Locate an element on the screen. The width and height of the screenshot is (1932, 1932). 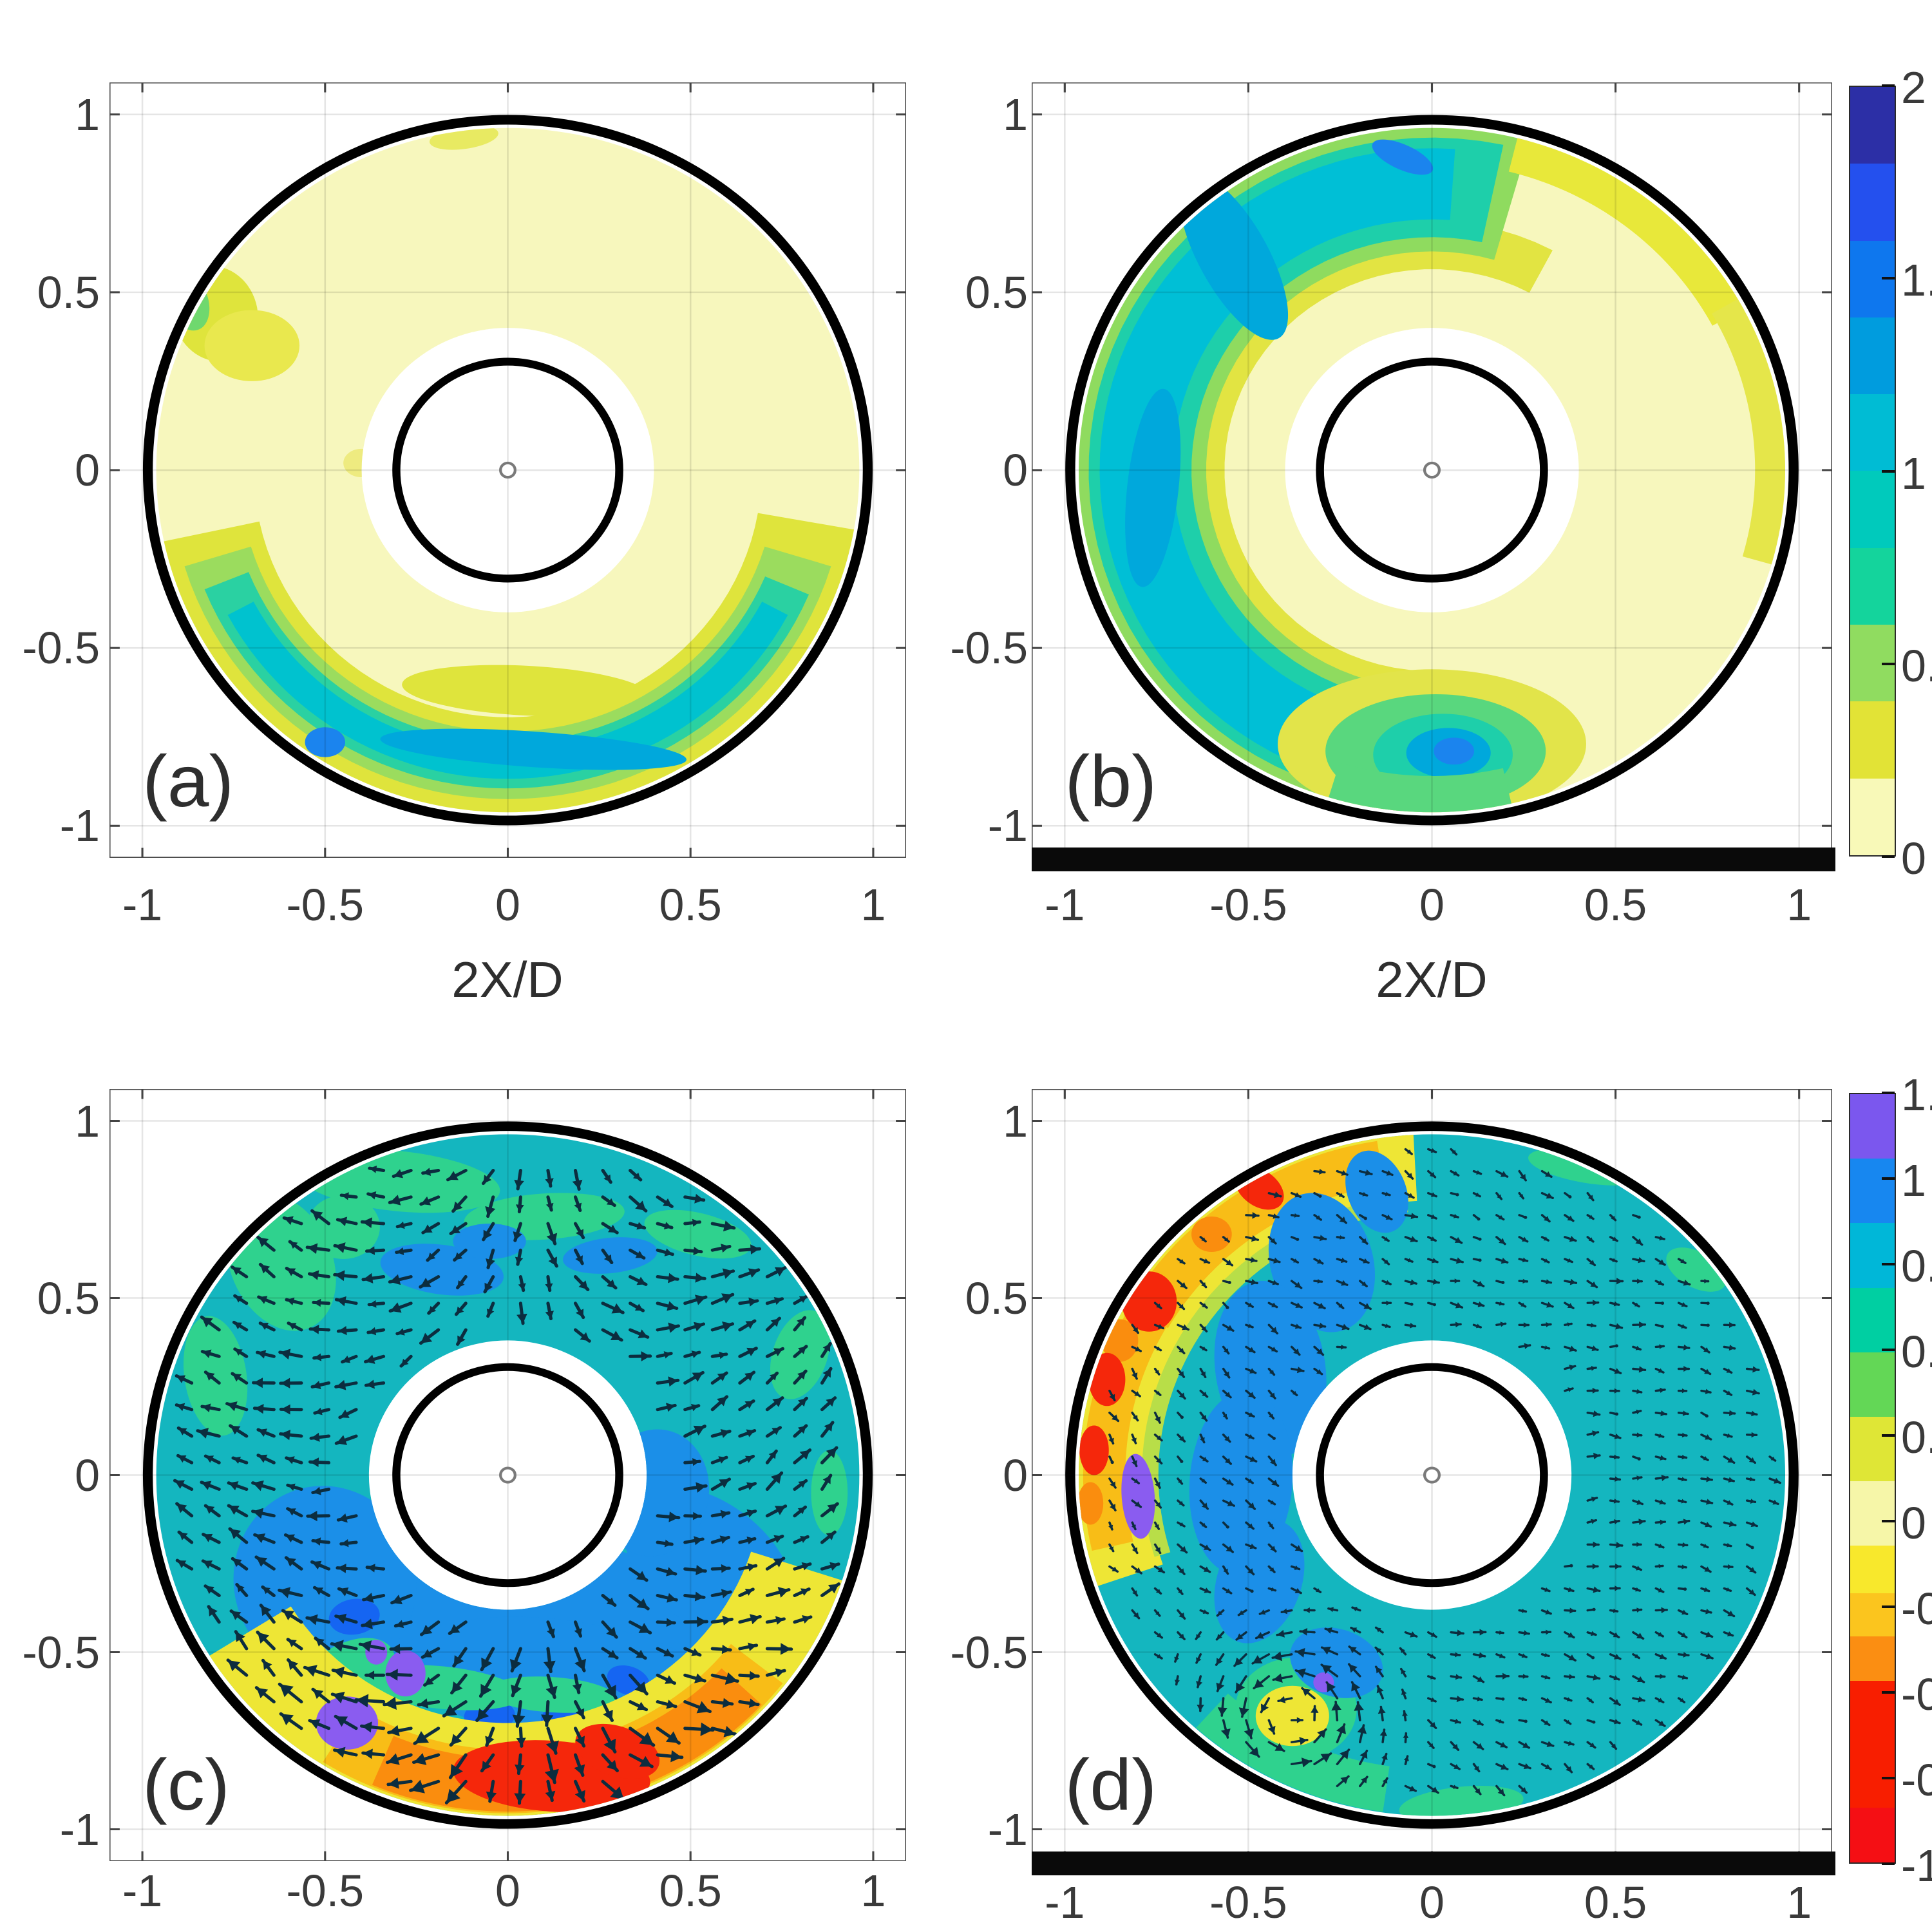
x-tick-label: 0.5 is located at coordinates (1615, 905).